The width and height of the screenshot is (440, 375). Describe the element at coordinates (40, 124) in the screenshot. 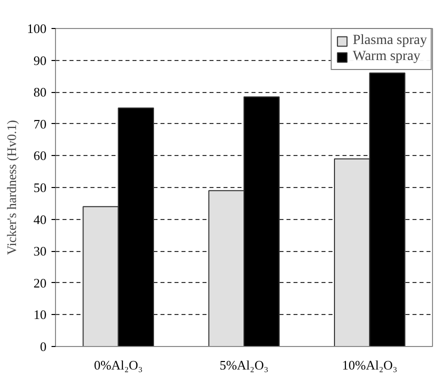

I see `y-tick-label: 70` at that location.